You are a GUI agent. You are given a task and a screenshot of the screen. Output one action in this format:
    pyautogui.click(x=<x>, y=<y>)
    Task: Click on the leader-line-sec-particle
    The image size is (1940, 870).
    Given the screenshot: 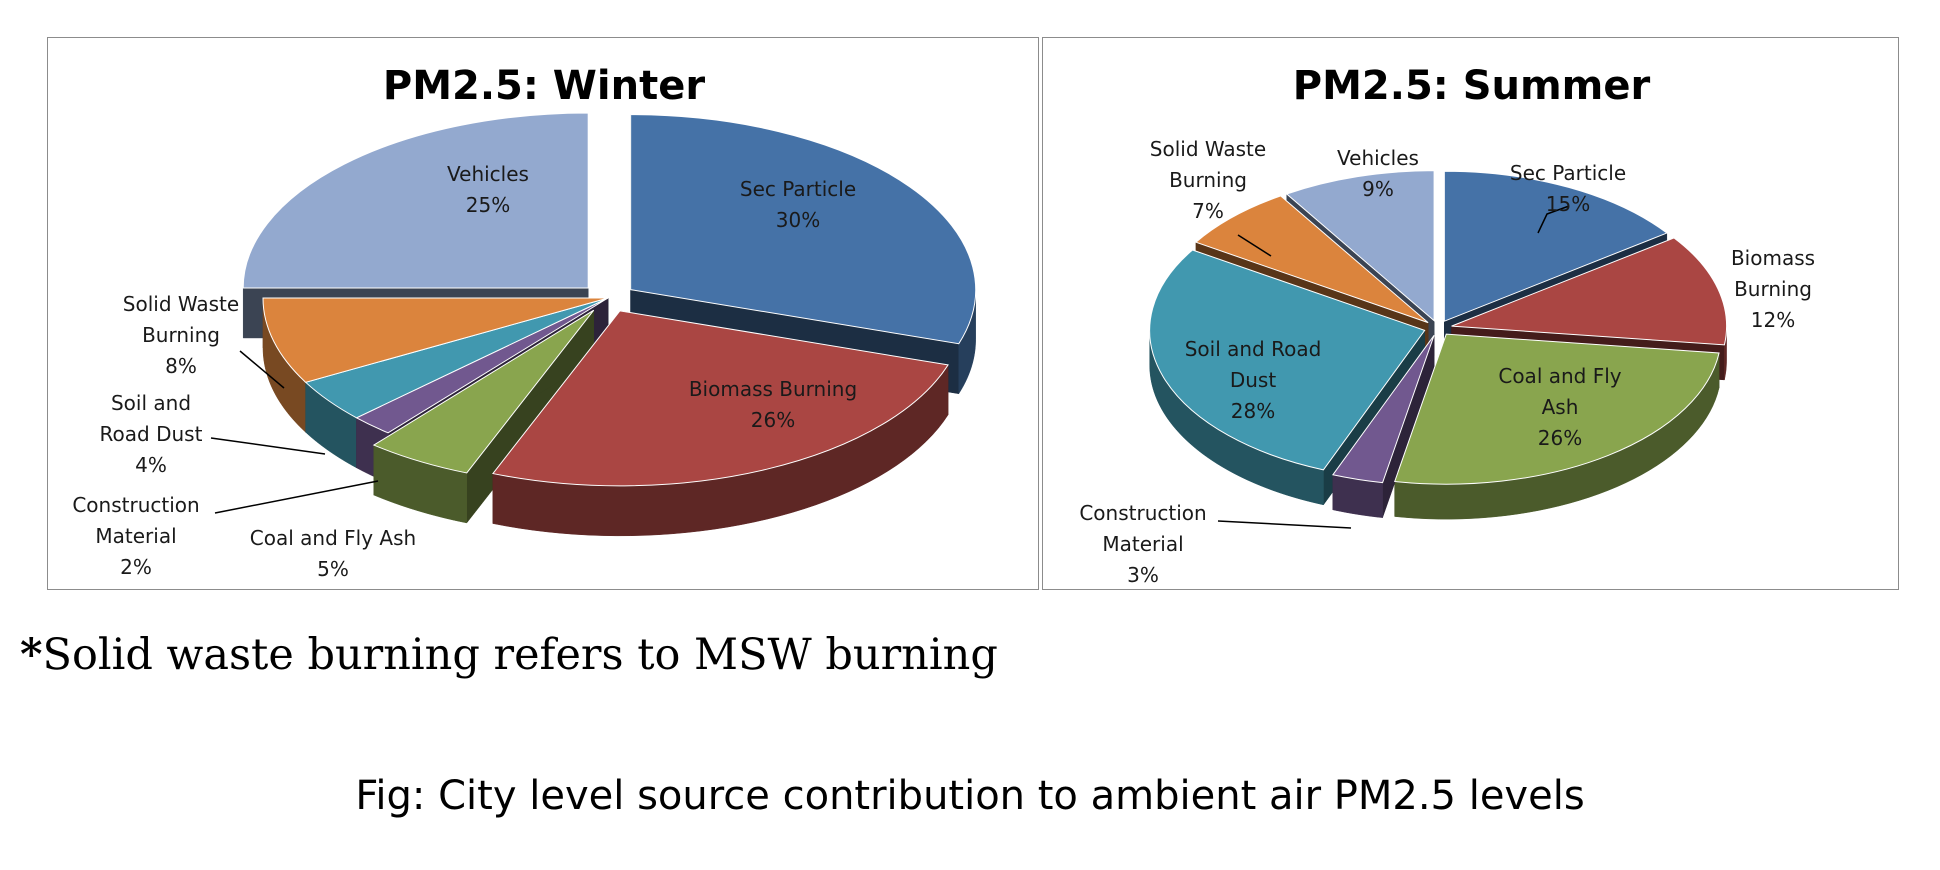 What is the action you would take?
    pyautogui.click(x=1553, y=219)
    